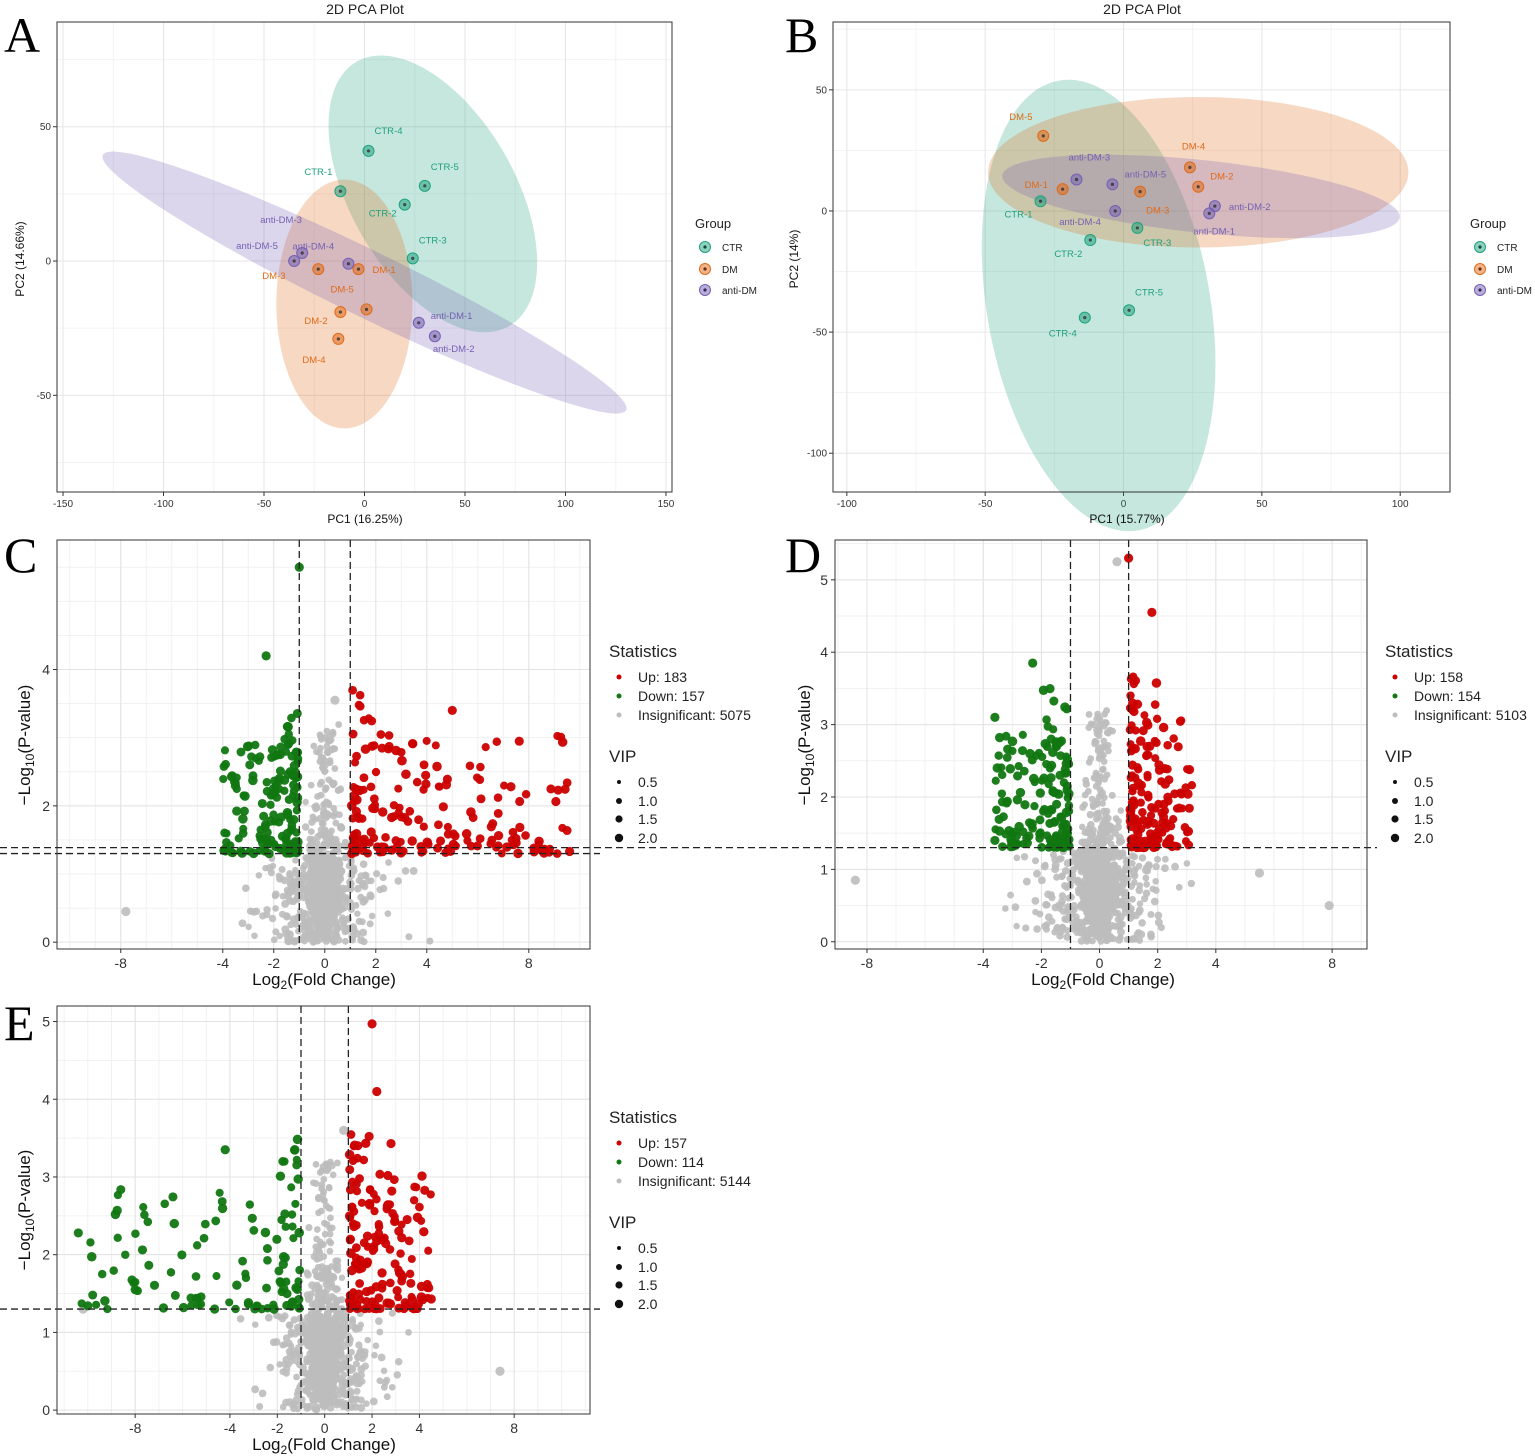 This screenshot has height=1456, width=1535. I want to click on pca-b-confidence-ellipse-dm, so click(1198, 172).